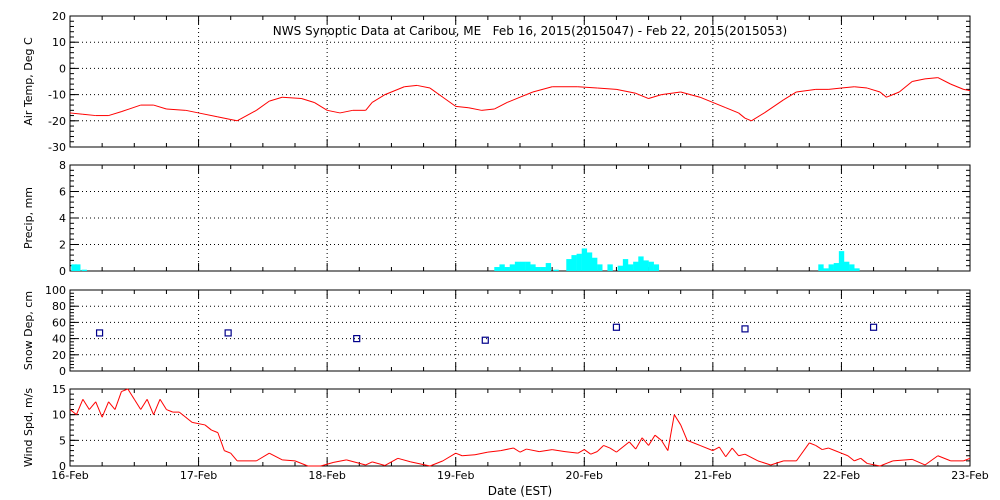  Describe the element at coordinates (57, 121) in the screenshot. I see `y-tick-label: -20` at that location.